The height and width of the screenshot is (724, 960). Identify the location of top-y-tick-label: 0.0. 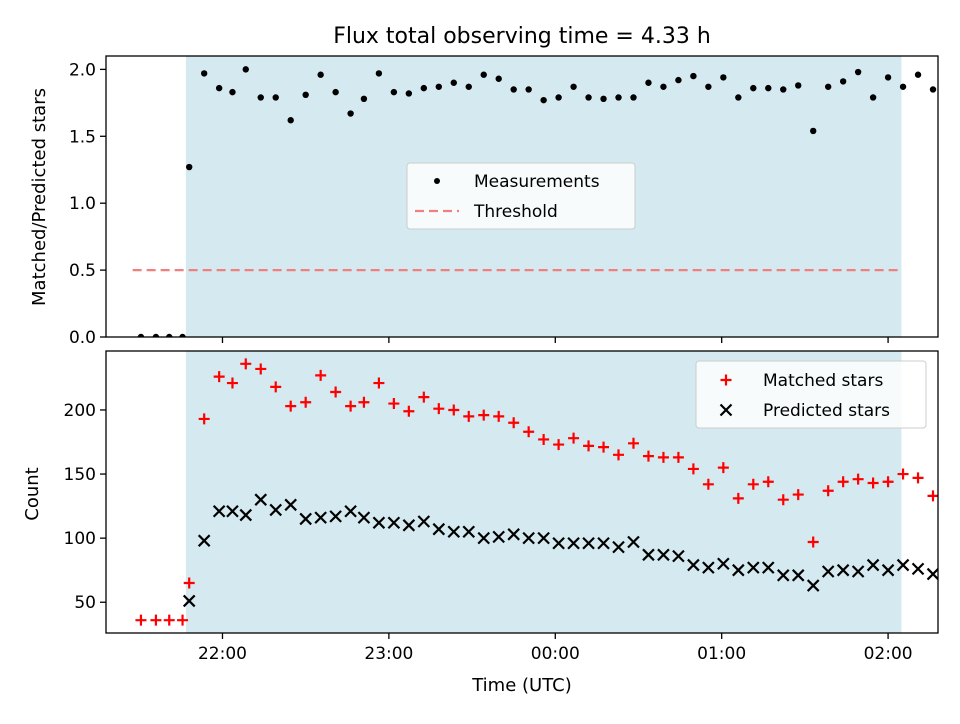
(82, 338).